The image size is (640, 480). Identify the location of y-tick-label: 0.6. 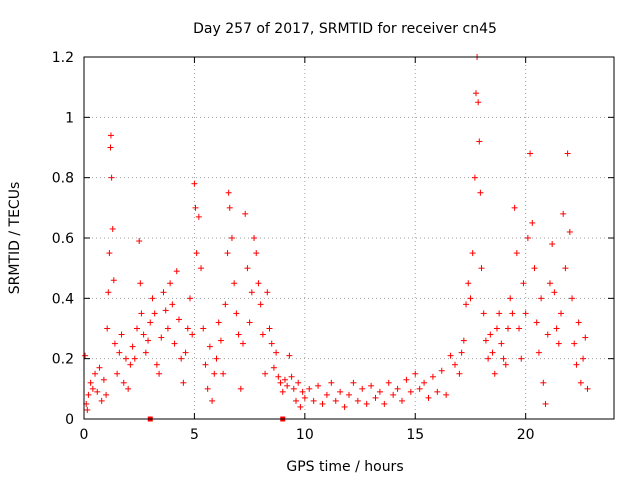
(63, 239).